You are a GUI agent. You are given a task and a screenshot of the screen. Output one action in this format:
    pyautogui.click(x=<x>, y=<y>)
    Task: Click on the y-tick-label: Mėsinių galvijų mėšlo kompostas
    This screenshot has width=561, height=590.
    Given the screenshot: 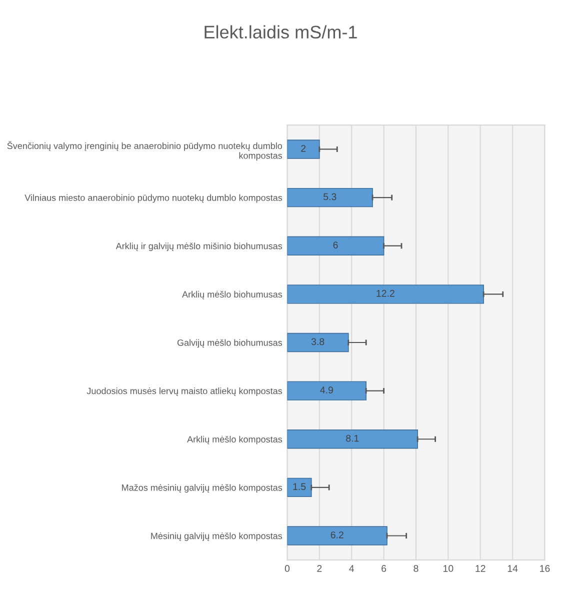 What is the action you would take?
    pyautogui.click(x=216, y=536)
    